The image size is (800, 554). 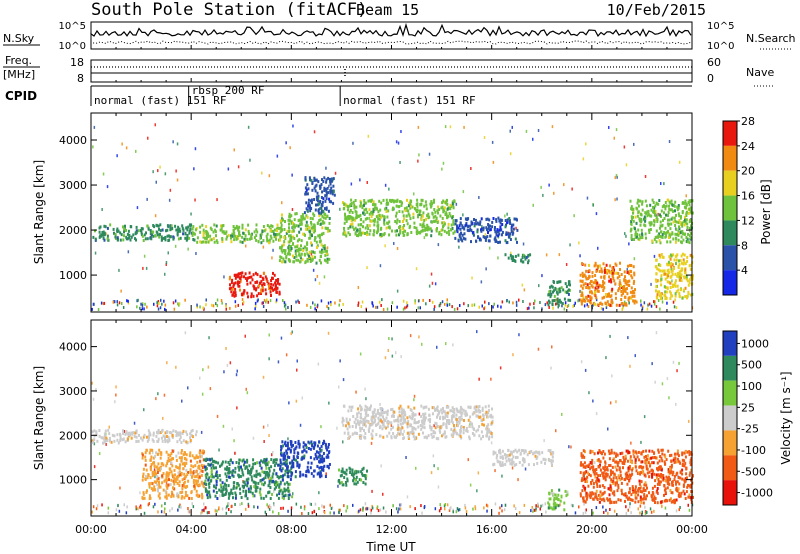 What do you see at coordinates (18, 60) in the screenshot?
I see `freq-label-top: Freq.` at bounding box center [18, 60].